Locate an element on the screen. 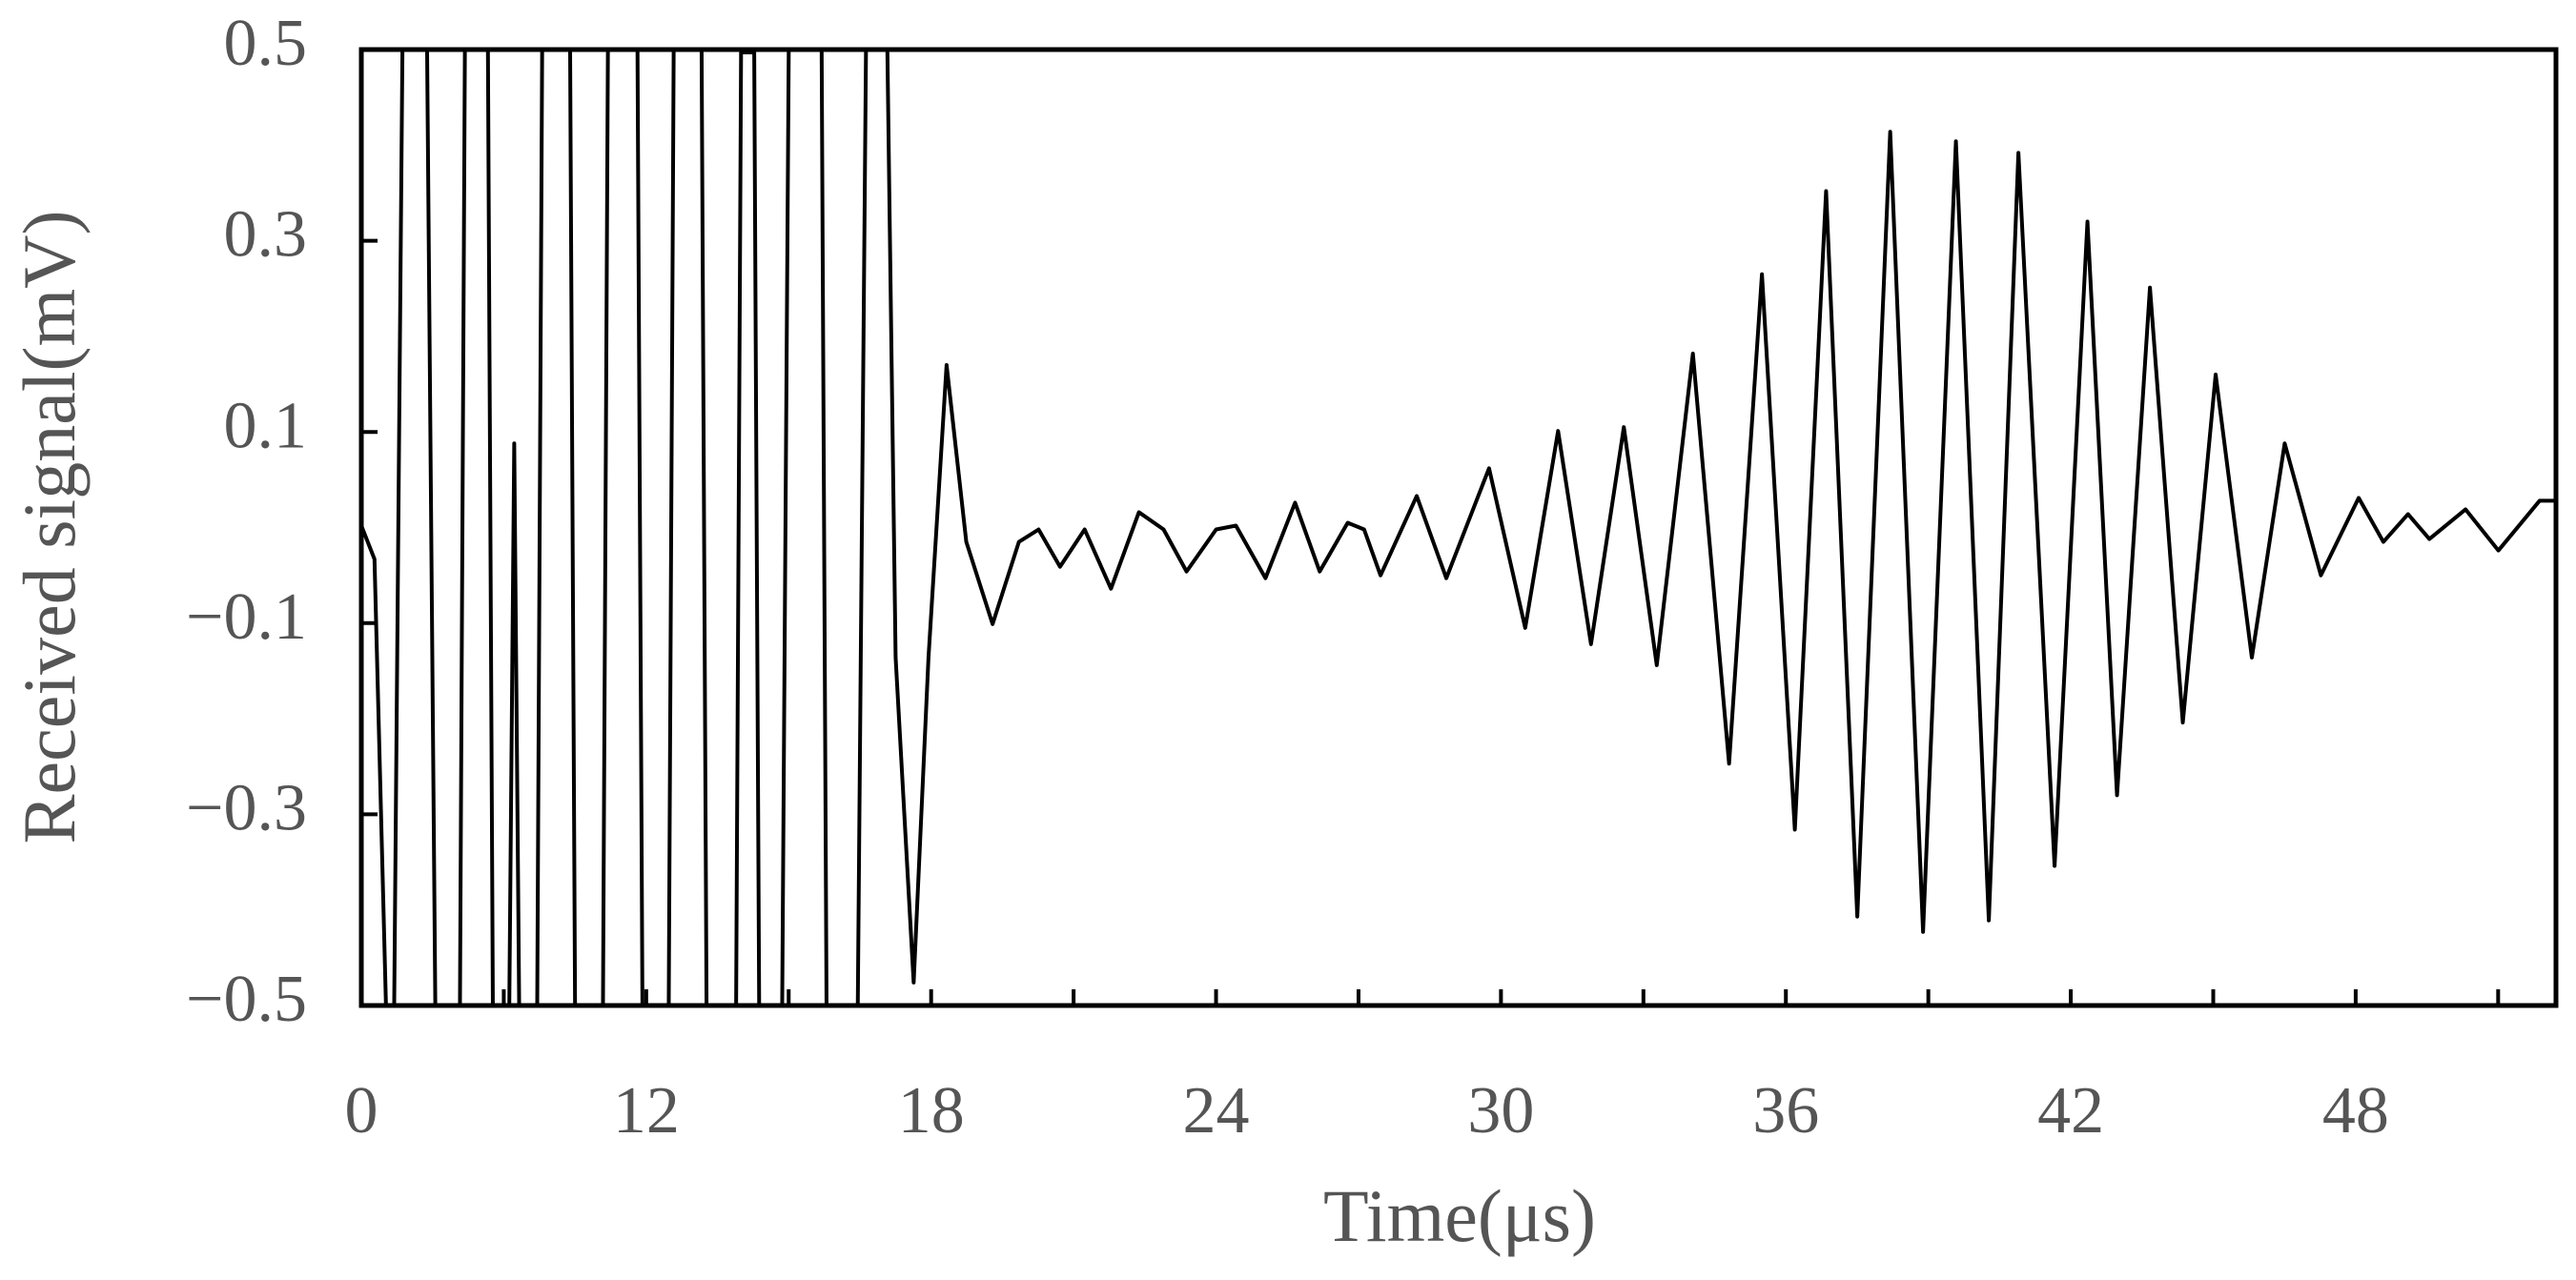 The width and height of the screenshot is (2576, 1280). x-tick-label: 18 is located at coordinates (931, 1111).